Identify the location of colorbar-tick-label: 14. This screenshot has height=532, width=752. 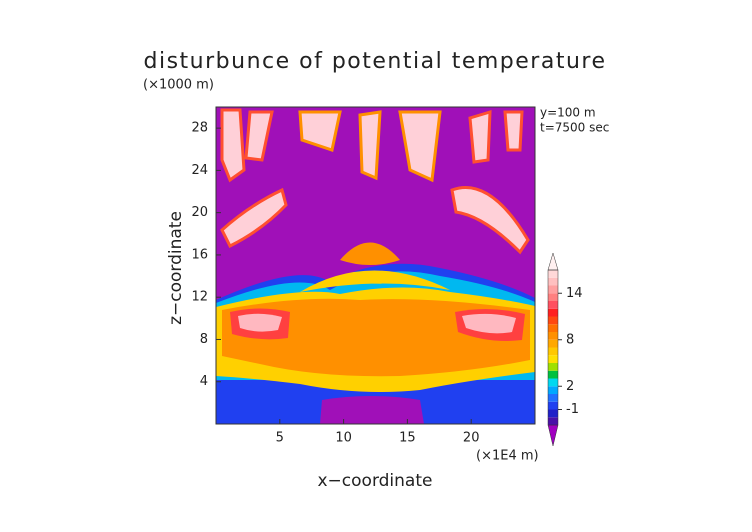
(574, 293).